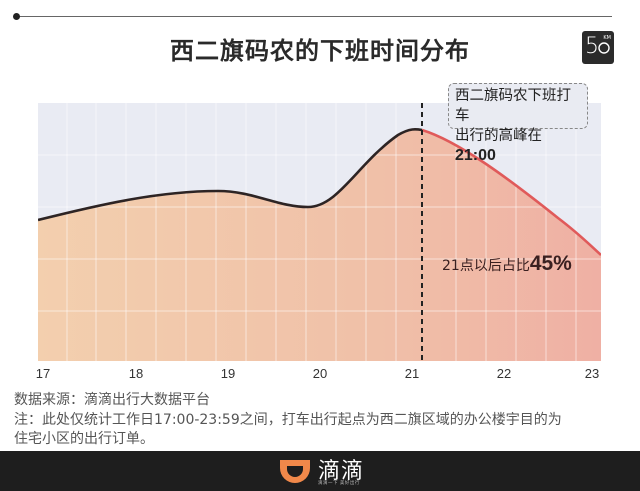 This screenshot has height=491, width=640. I want to click on x-tick-17: 17, so click(43, 373).